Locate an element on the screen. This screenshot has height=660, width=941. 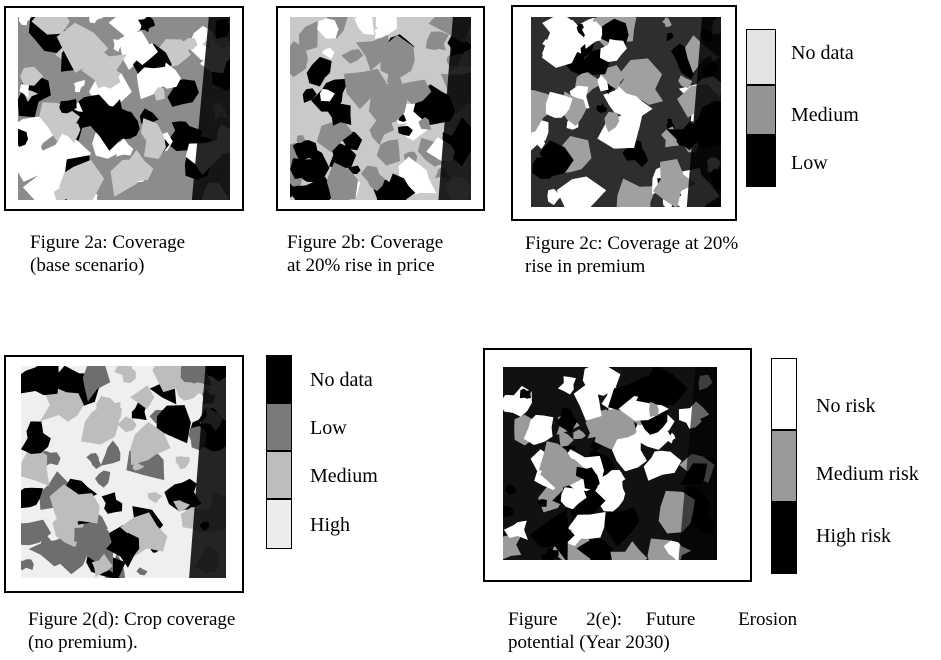
figure-2e-map is located at coordinates (610, 463).